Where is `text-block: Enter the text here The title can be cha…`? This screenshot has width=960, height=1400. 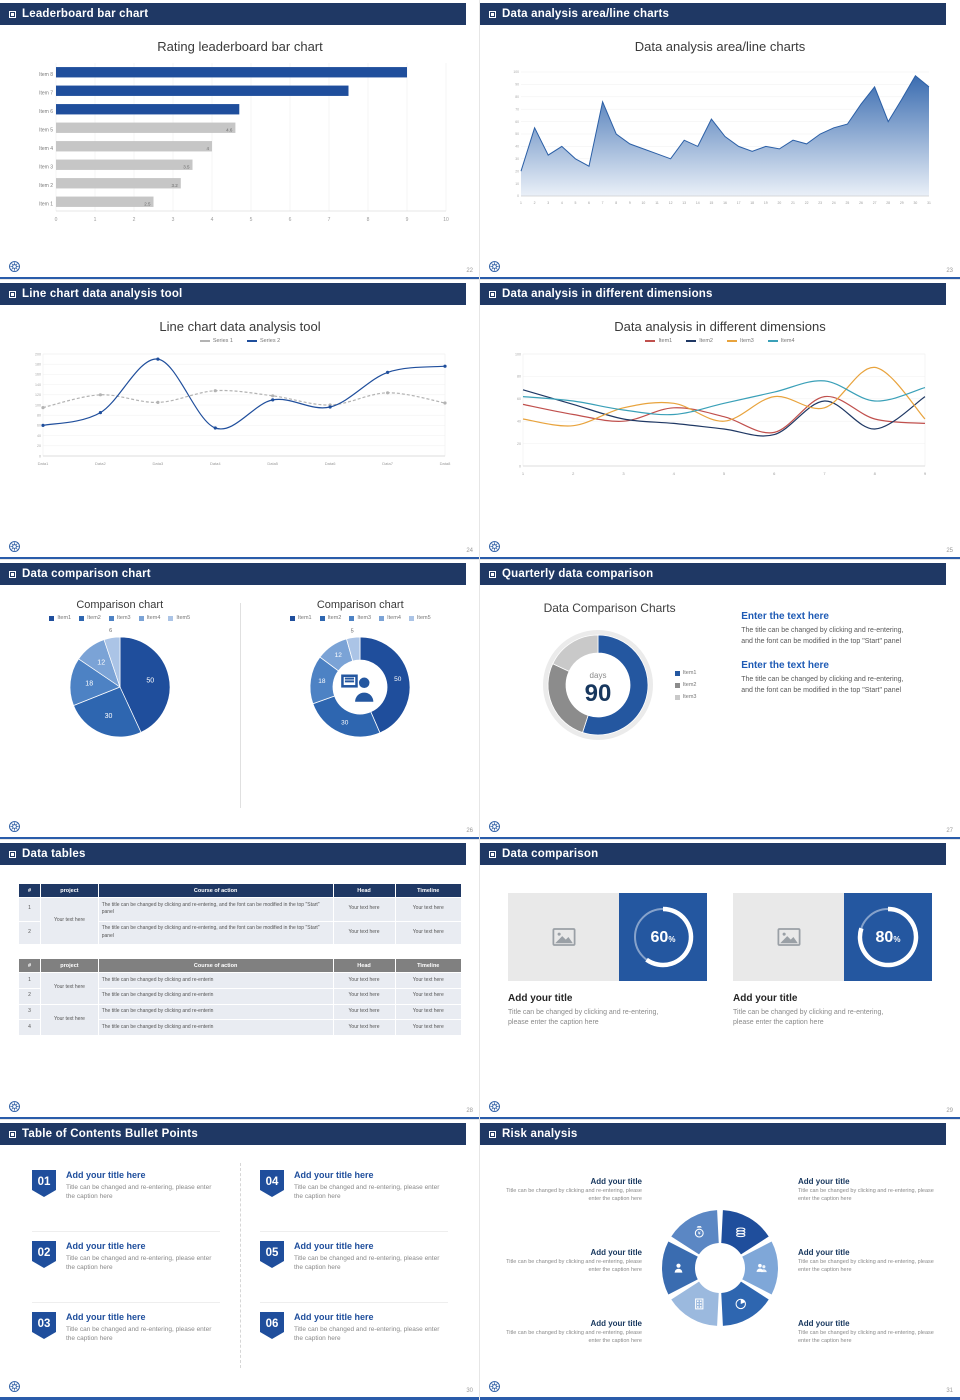 text-block: Enter the text here The title can be cha… is located at coordinates (839, 678).